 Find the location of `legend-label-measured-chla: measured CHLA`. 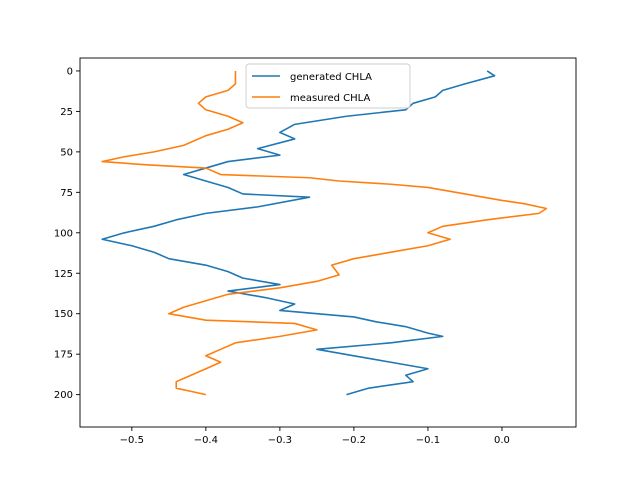

legend-label-measured-chla: measured CHLA is located at coordinates (330, 98).